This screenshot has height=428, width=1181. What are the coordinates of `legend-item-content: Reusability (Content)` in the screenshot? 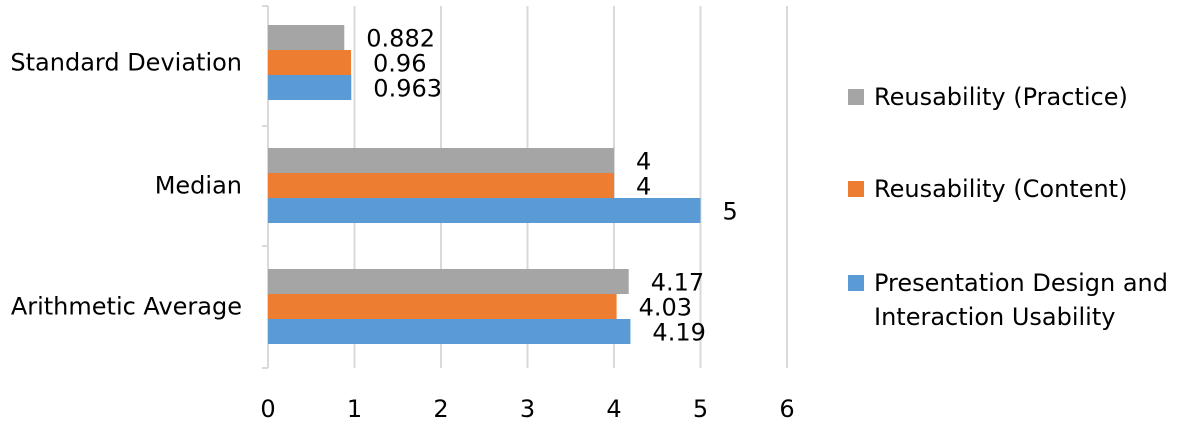 It's located at (1011, 189).